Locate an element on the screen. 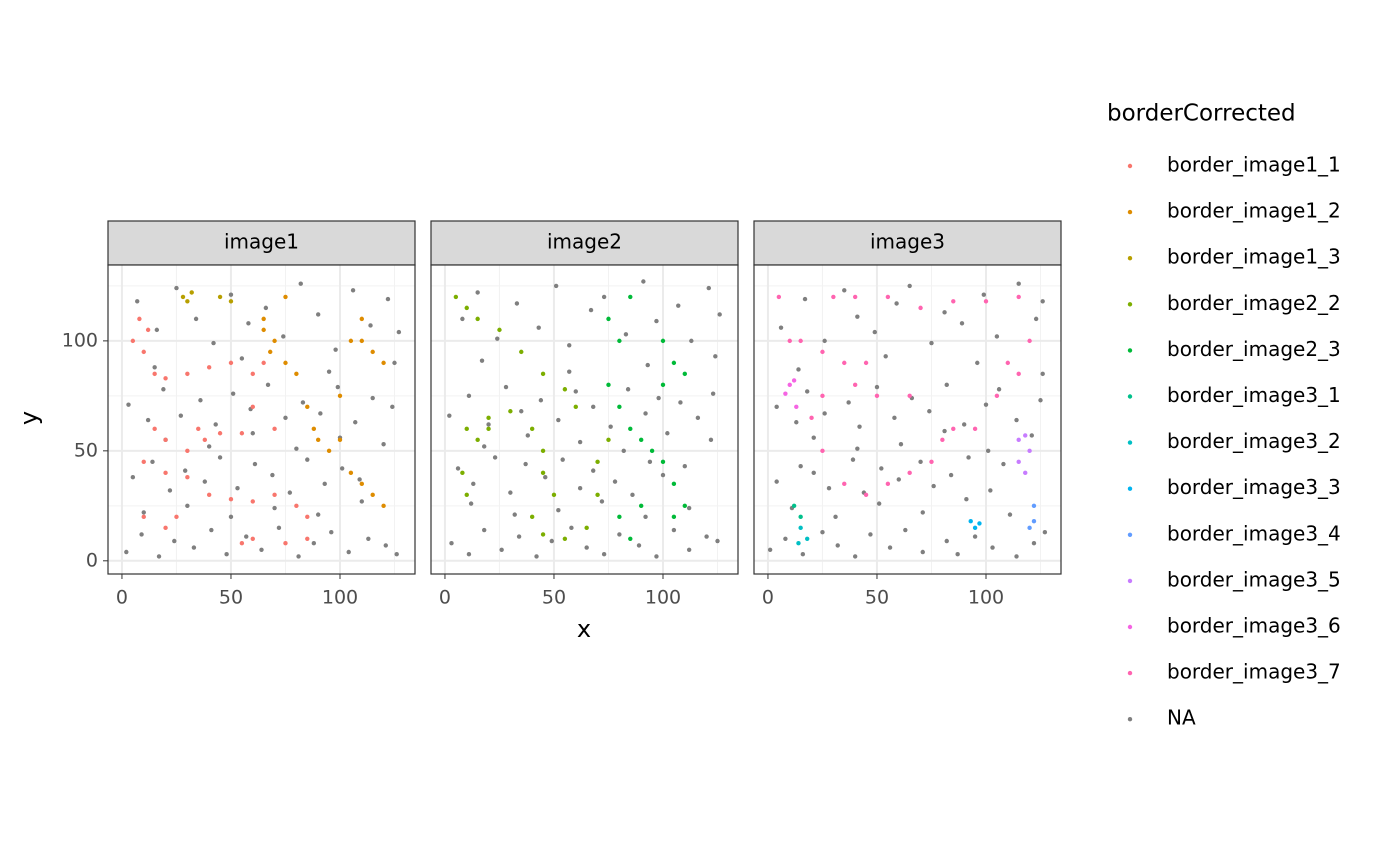 Image resolution: width=1400 pixels, height=865 pixels. x-tick-label: 50 is located at coordinates (231, 598).